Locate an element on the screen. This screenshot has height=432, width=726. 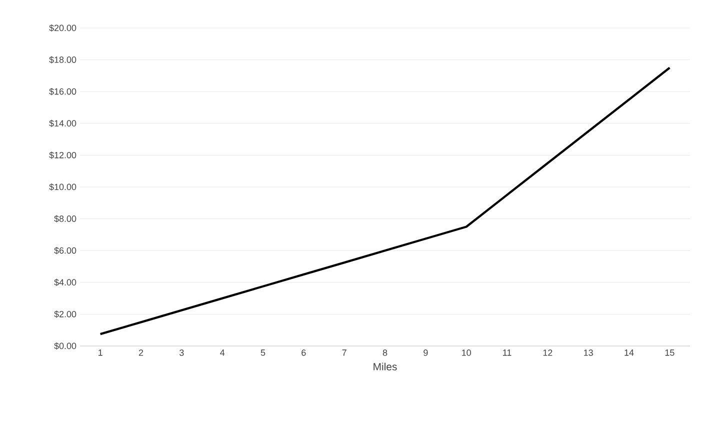
y-tick-label: $18.00 is located at coordinates (62, 60).